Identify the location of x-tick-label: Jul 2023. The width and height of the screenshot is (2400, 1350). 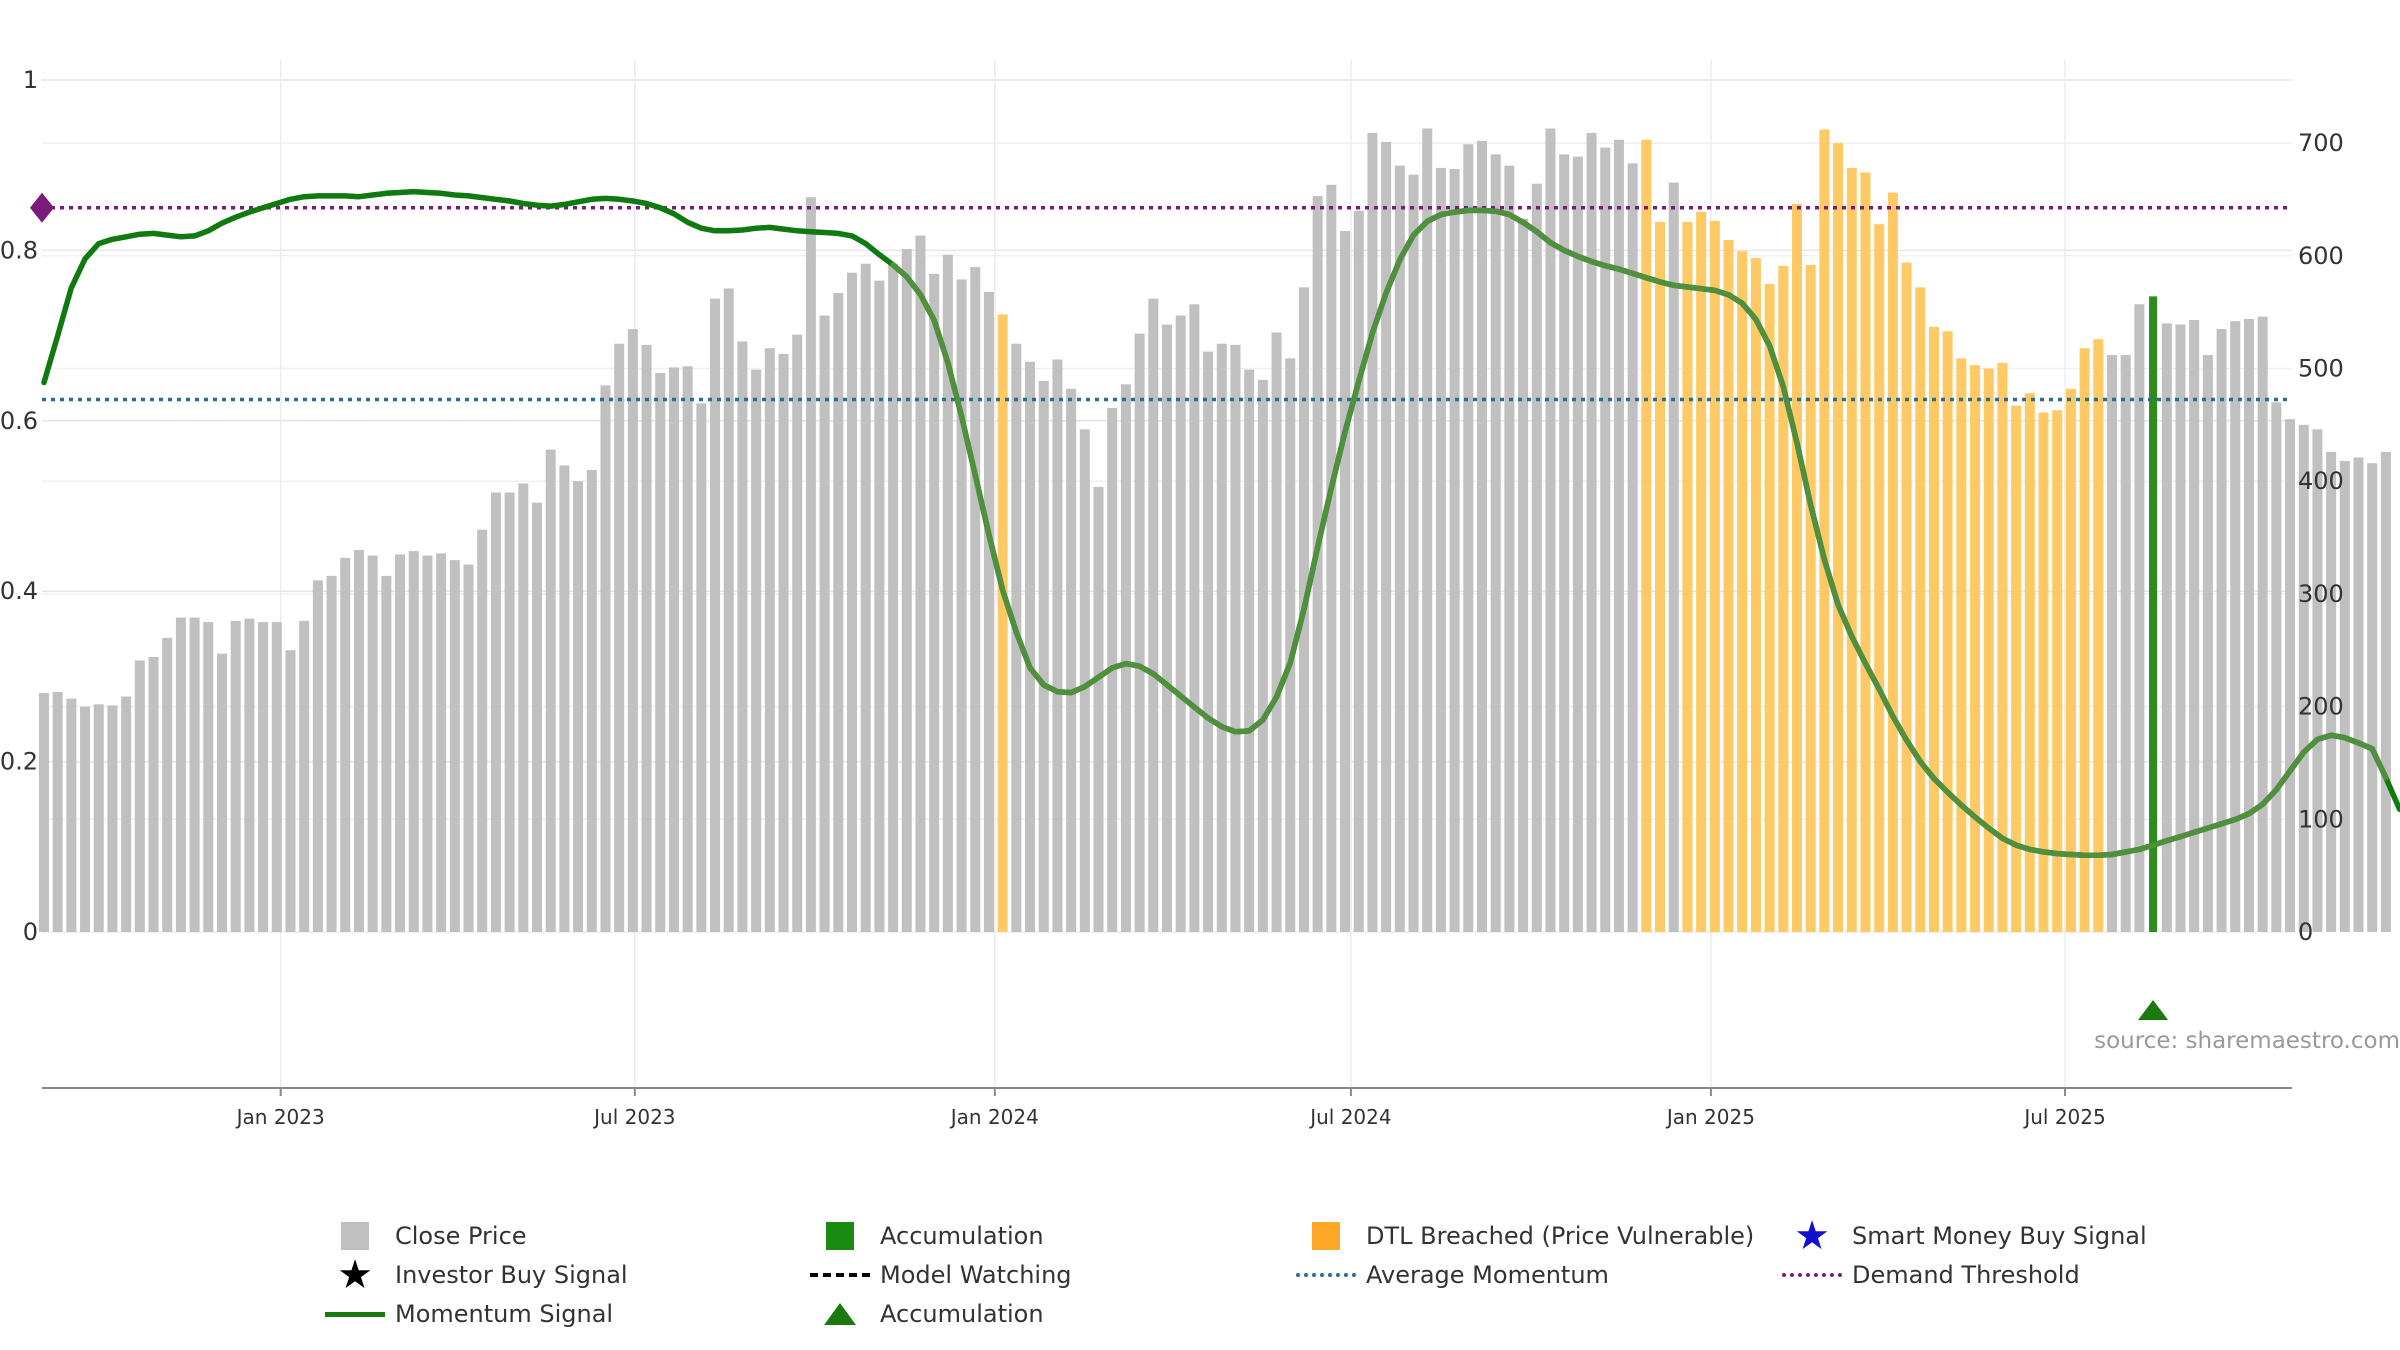
(633, 1117).